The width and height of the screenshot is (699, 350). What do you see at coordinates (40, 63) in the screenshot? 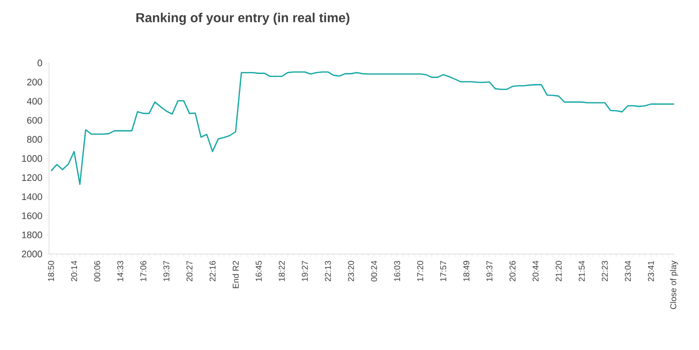
I see `y-tick-label: 0` at bounding box center [40, 63].